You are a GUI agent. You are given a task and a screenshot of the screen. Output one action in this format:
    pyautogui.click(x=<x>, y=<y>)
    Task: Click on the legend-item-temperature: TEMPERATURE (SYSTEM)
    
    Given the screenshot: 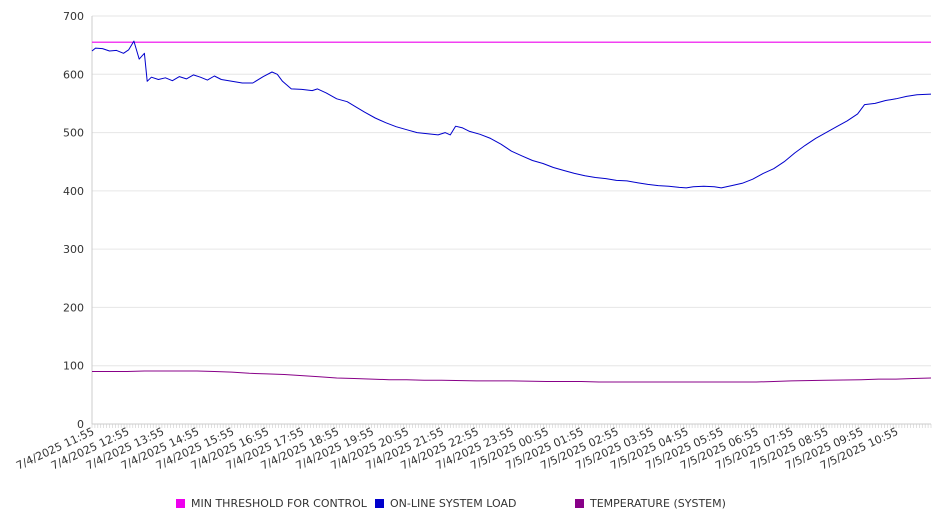 What is the action you would take?
    pyautogui.click(x=650, y=503)
    